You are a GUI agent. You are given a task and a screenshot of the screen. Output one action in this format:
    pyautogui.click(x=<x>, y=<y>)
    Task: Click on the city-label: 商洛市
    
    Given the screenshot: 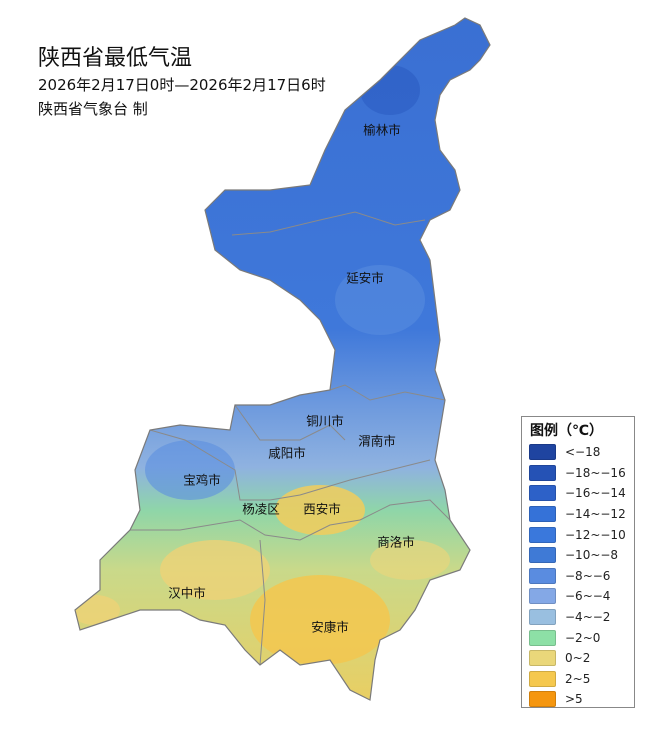 What is the action you would take?
    pyautogui.click(x=396, y=542)
    